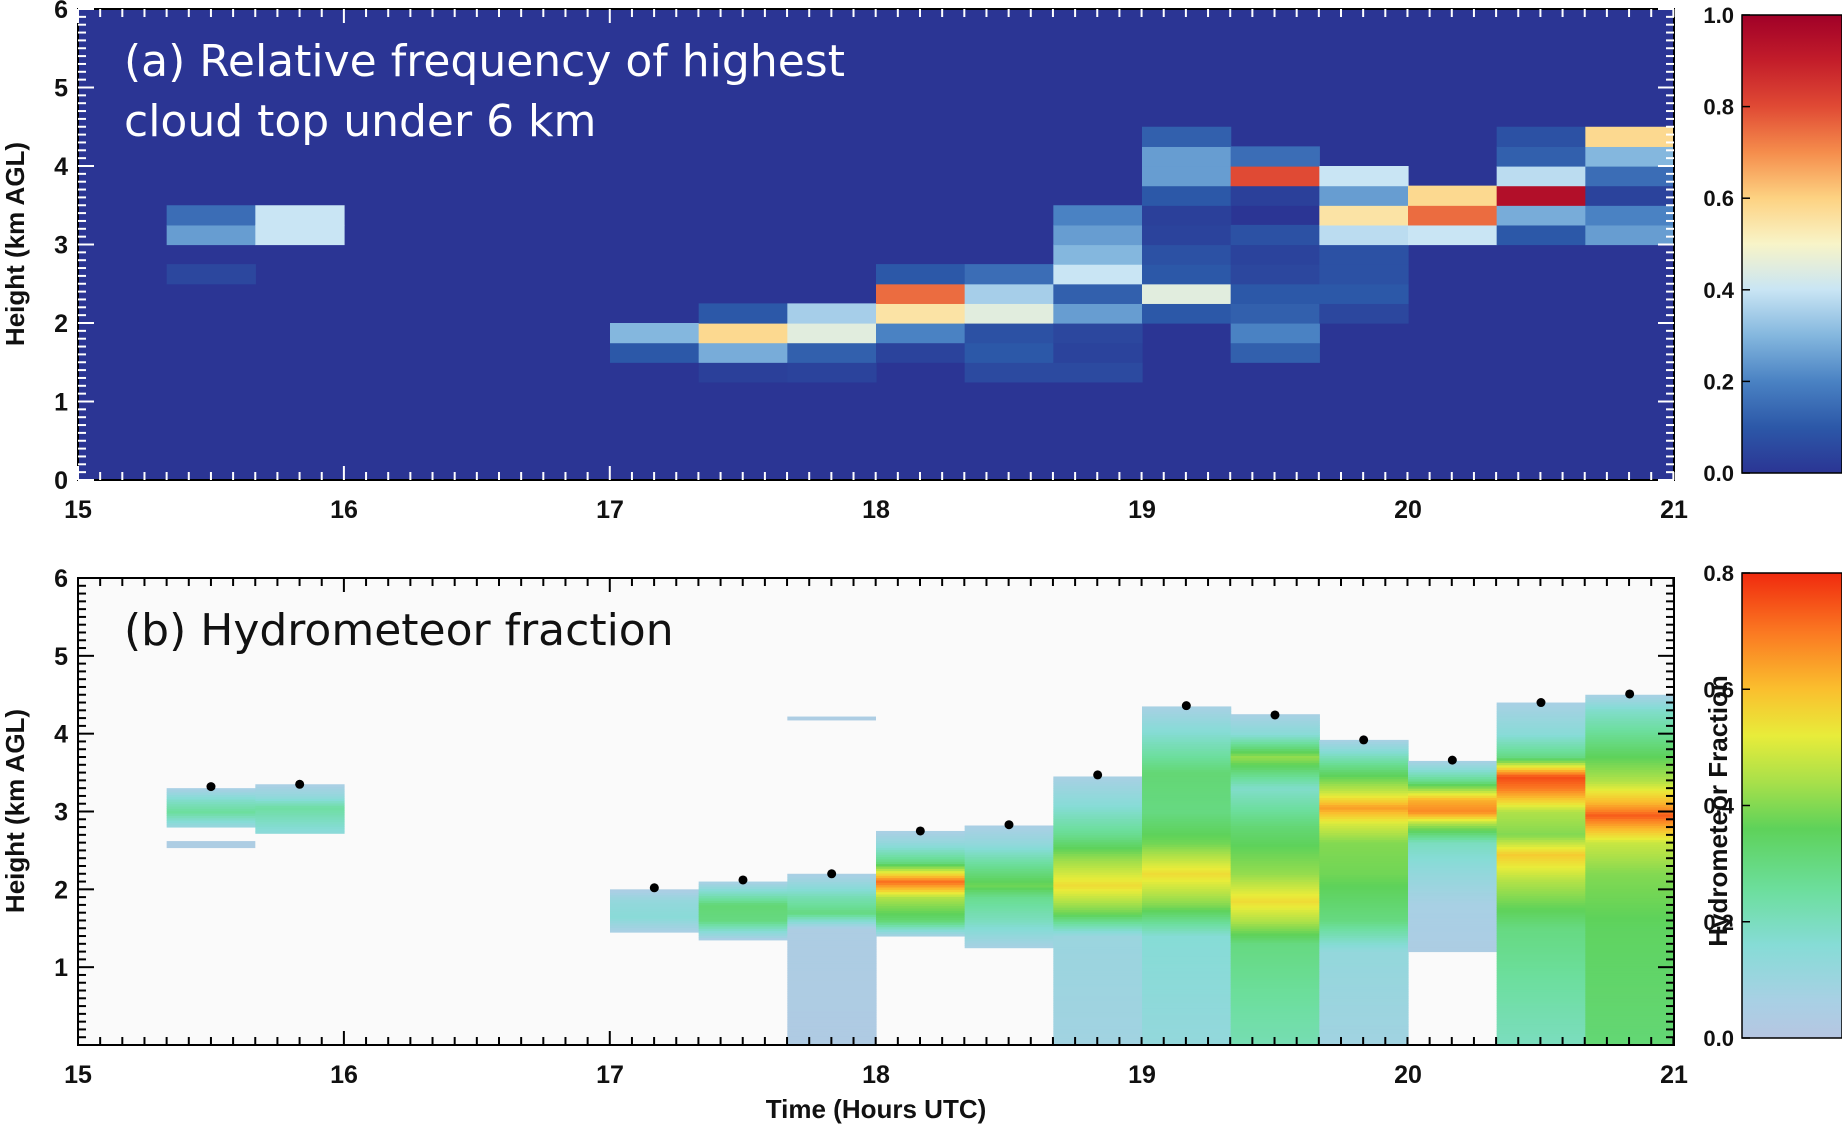  I want to click on x-tick-label: 20, so click(1408, 1075).